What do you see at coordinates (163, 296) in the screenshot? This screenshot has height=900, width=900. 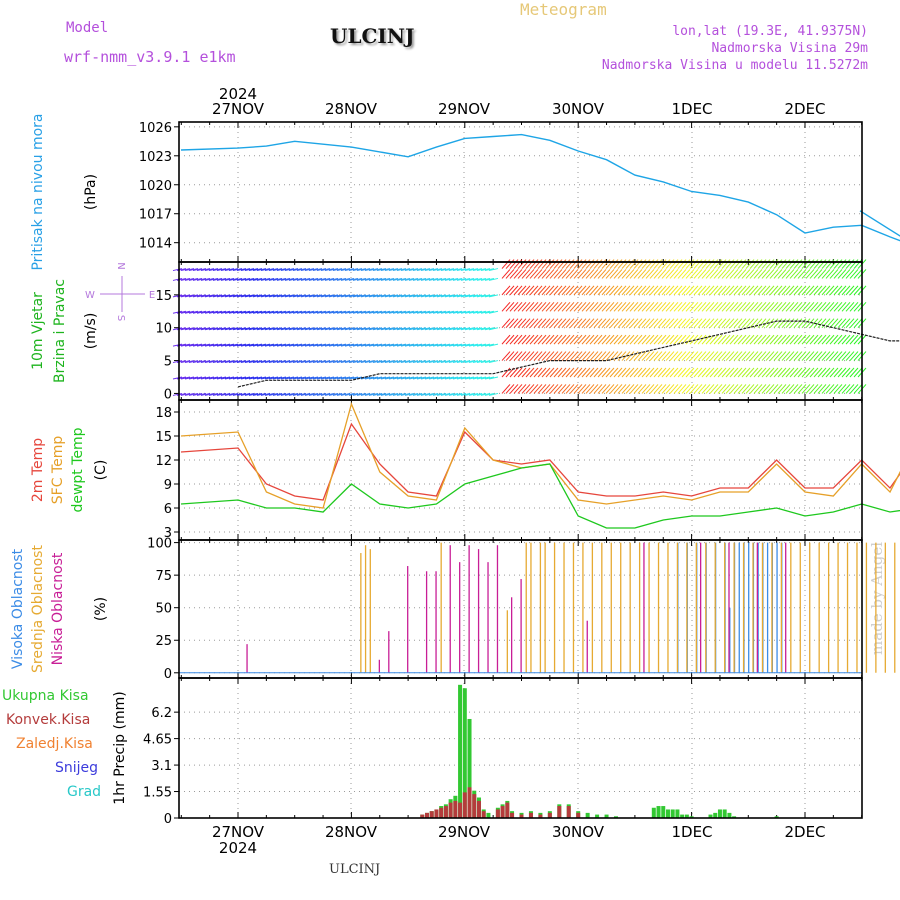 I see `ytick-label: 15` at bounding box center [163, 296].